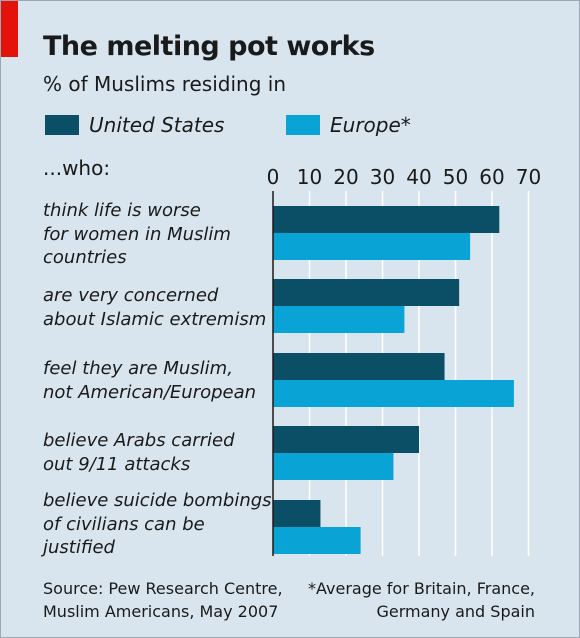  I want to click on x-tick-label: 10, so click(309, 177).